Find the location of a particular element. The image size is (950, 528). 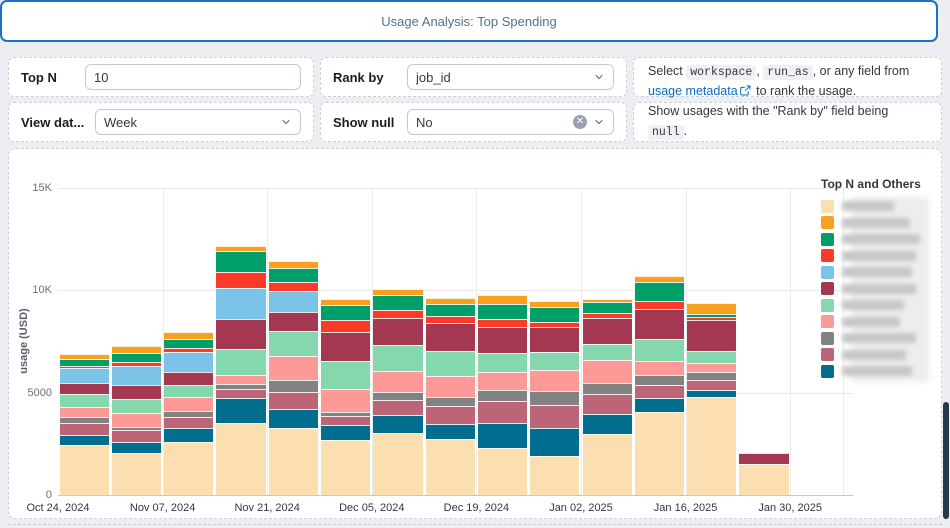

legend-item-series_5_redacted is located at coordinates (880, 272).